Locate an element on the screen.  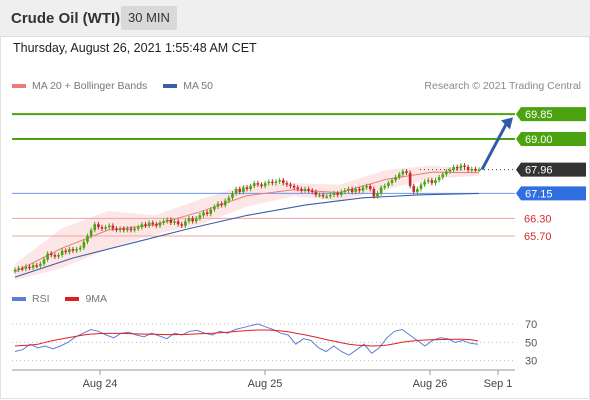
timeframe-button: 30 MIN is located at coordinates (149, 18).